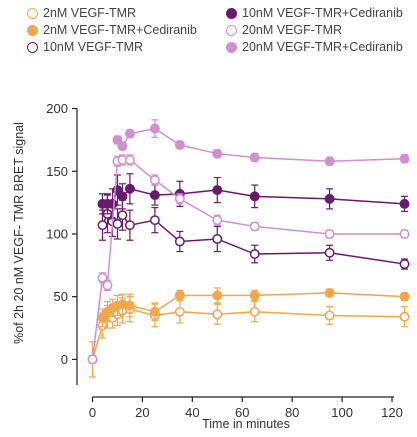 This screenshot has height=437, width=417. What do you see at coordinates (120, 30) in the screenshot?
I see `legend-label: 2nM VEGF-TMR+Cediranib` at bounding box center [120, 30].